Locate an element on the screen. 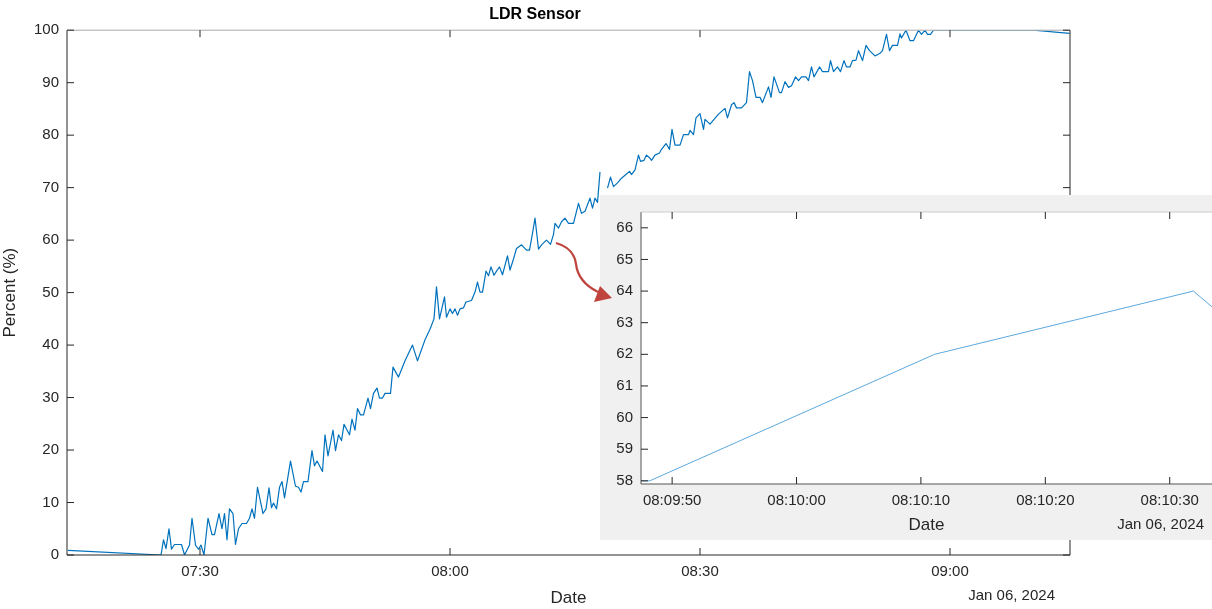 Image resolution: width=1212 pixels, height=609 pixels. y-axis-title: Percent (%) is located at coordinates (9, 292).